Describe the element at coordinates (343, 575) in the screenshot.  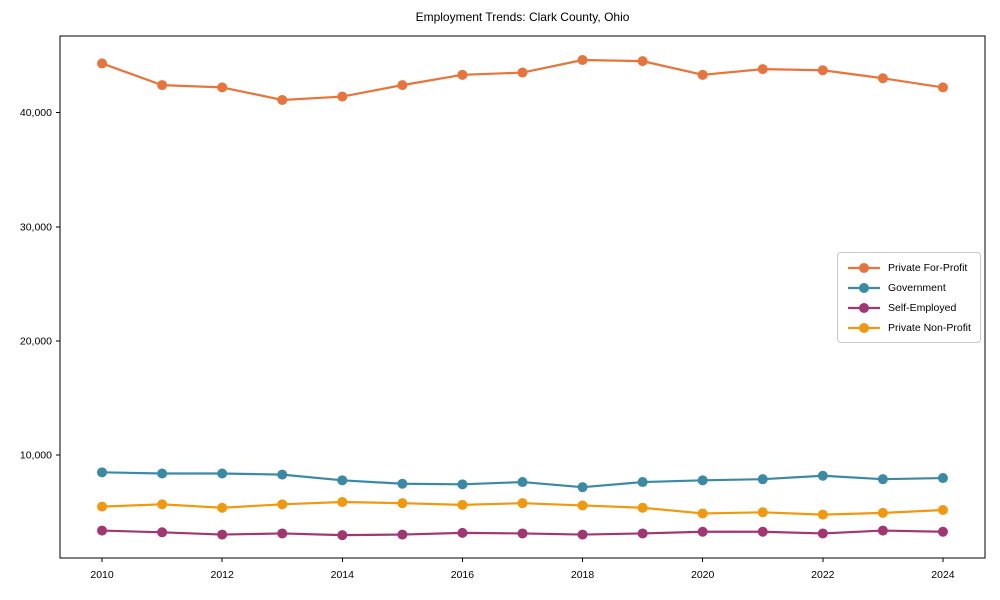
I see `x-tick-label: 2014` at that location.